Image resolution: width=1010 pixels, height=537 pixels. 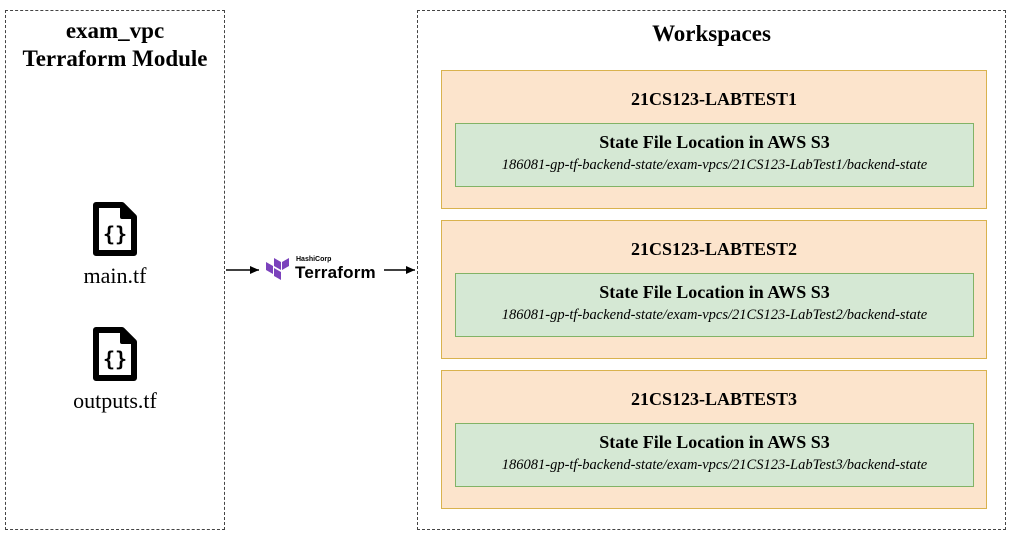 What do you see at coordinates (277, 269) in the screenshot?
I see `terraform-mark-icon` at bounding box center [277, 269].